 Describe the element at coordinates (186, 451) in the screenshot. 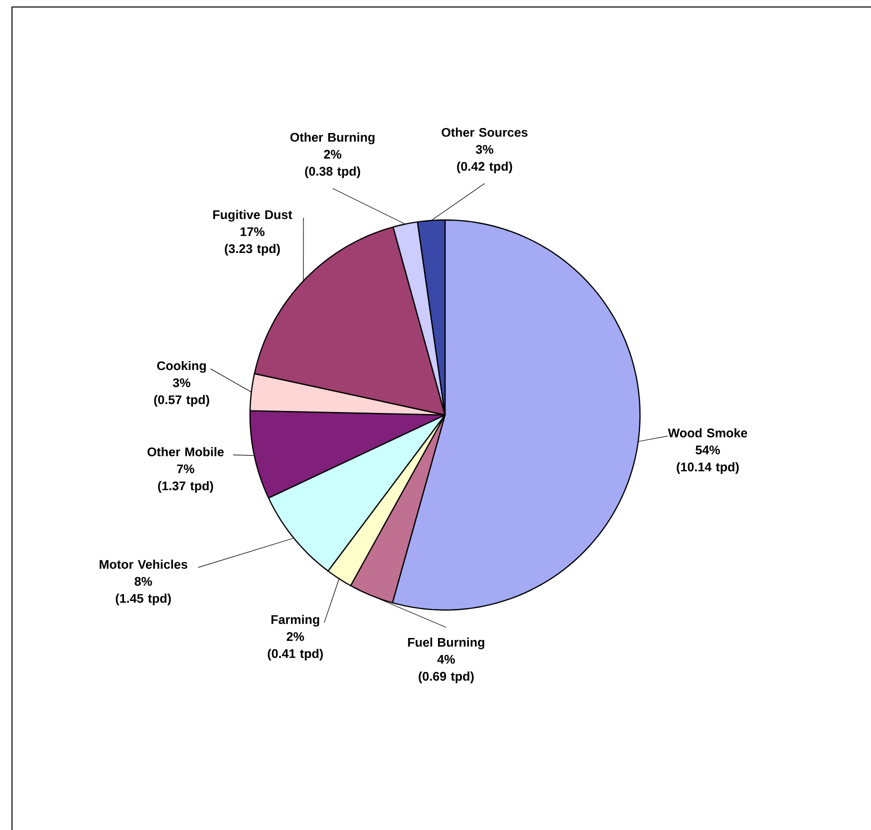

I see `slice-label: Other Mobile` at that location.